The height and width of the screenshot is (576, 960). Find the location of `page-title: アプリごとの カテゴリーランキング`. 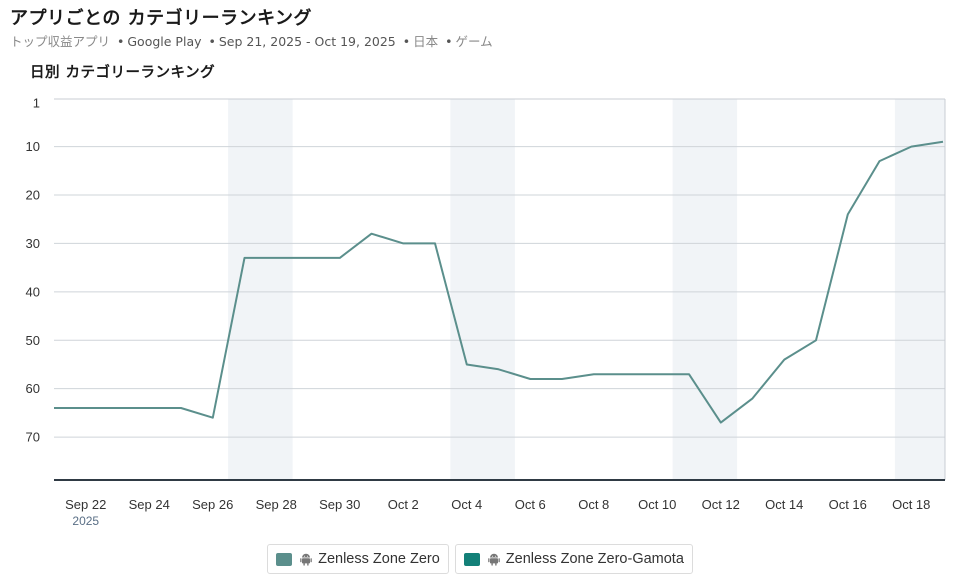

page-title: アプリごとの カテゴリーランキング is located at coordinates (161, 18).